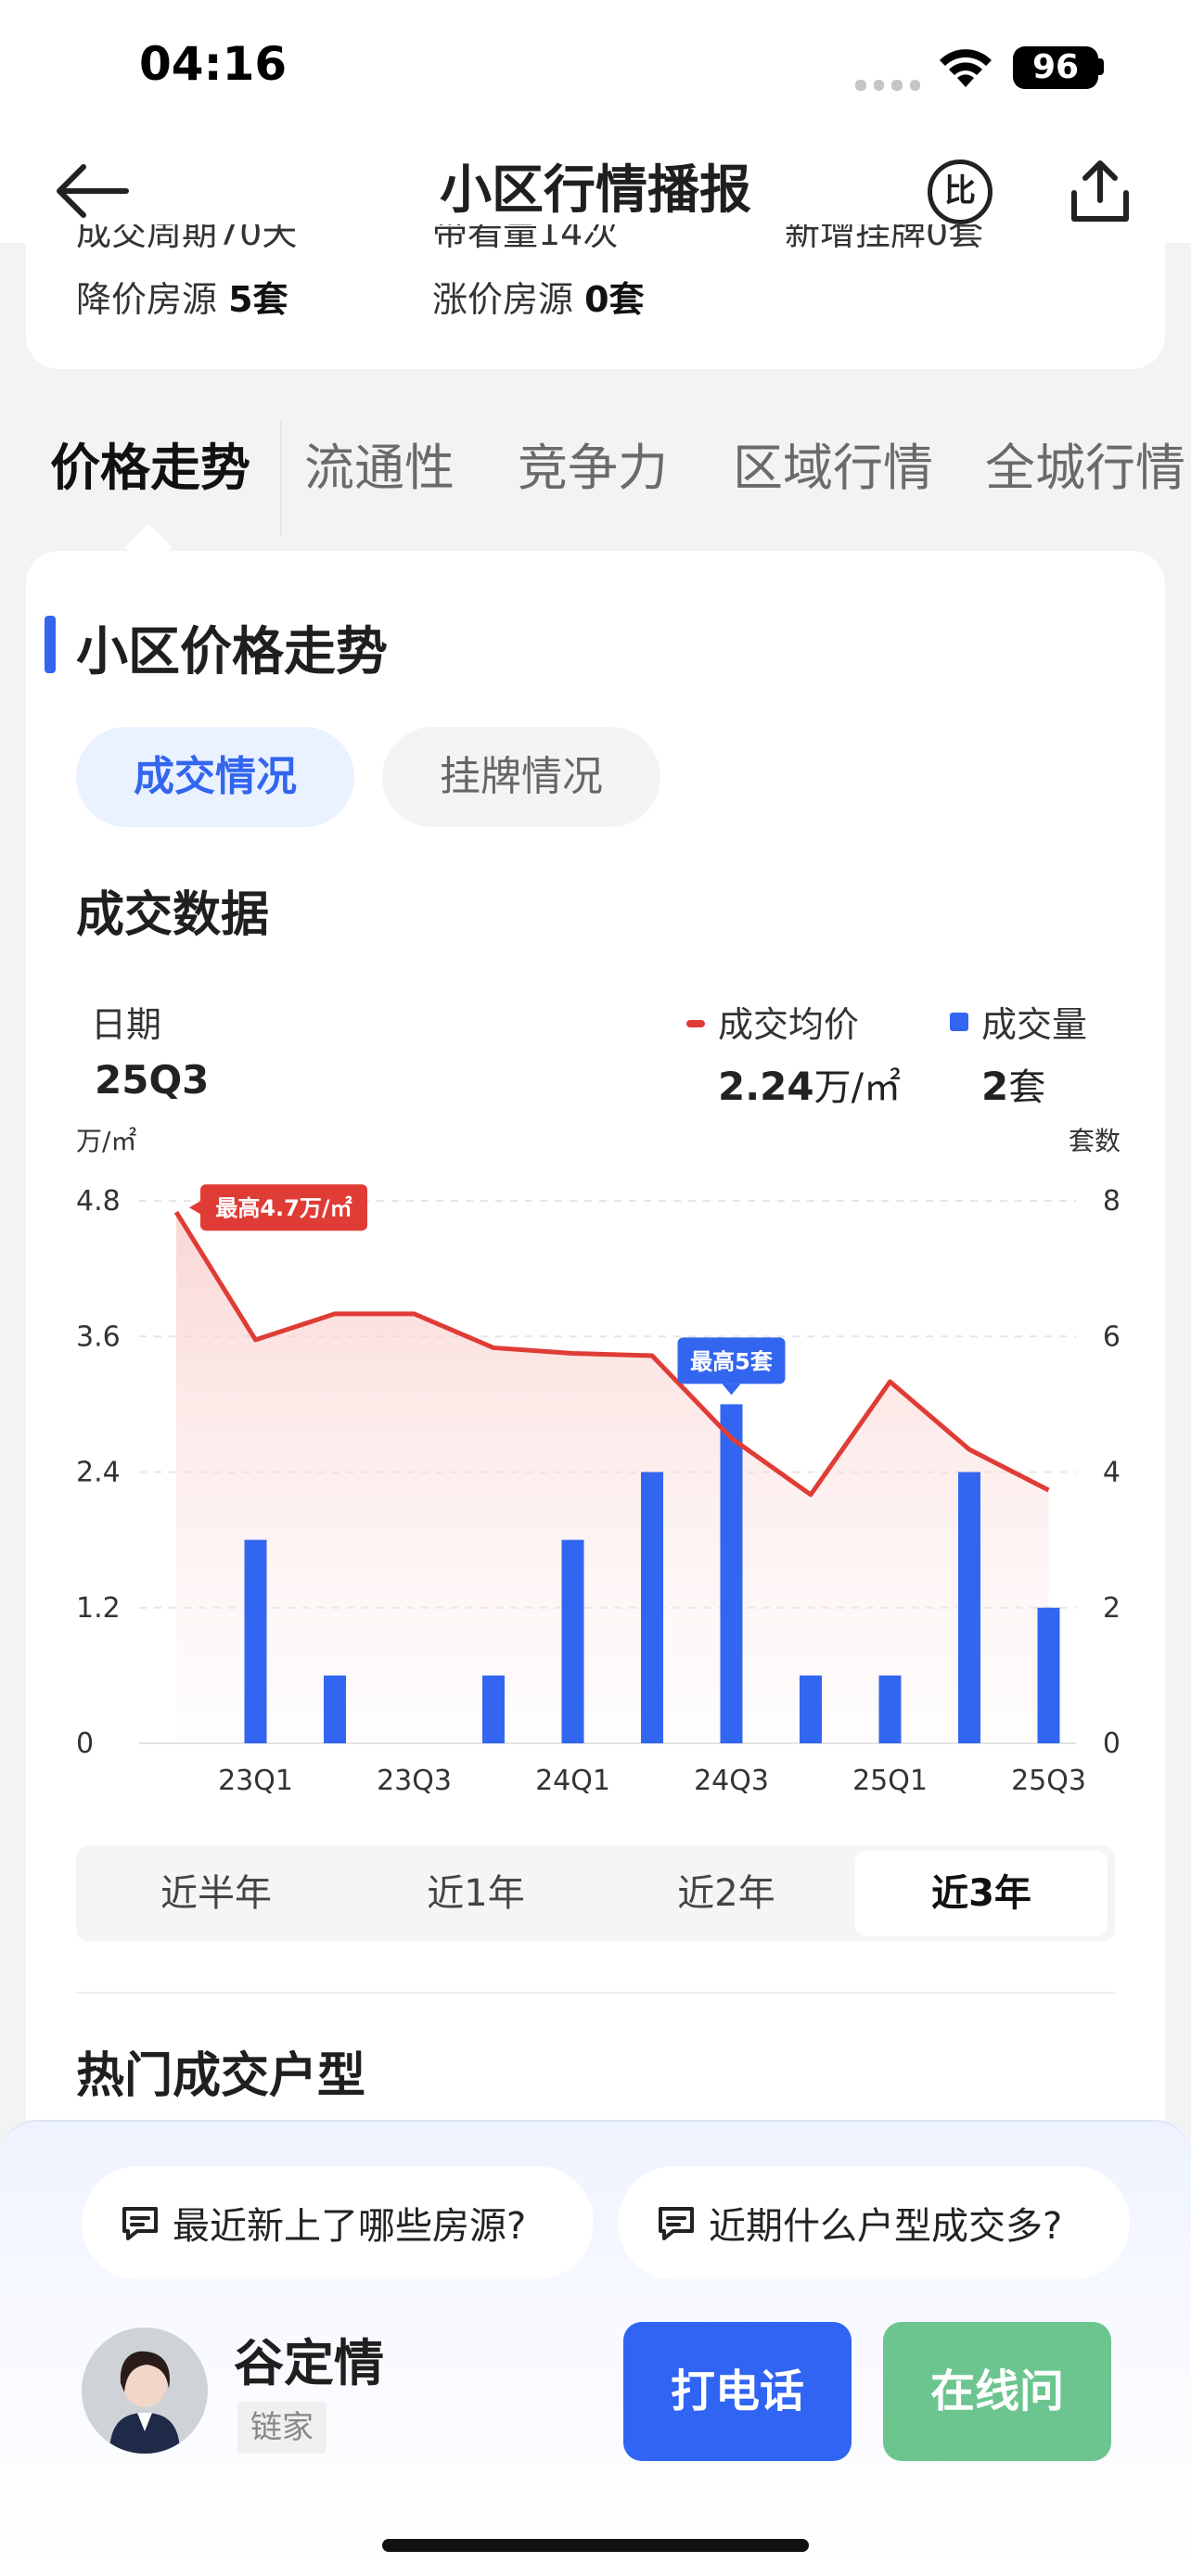 Image resolution: width=1191 pixels, height=2576 pixels. What do you see at coordinates (959, 1022) in the screenshot?
I see `volume-legend-icon` at bounding box center [959, 1022].